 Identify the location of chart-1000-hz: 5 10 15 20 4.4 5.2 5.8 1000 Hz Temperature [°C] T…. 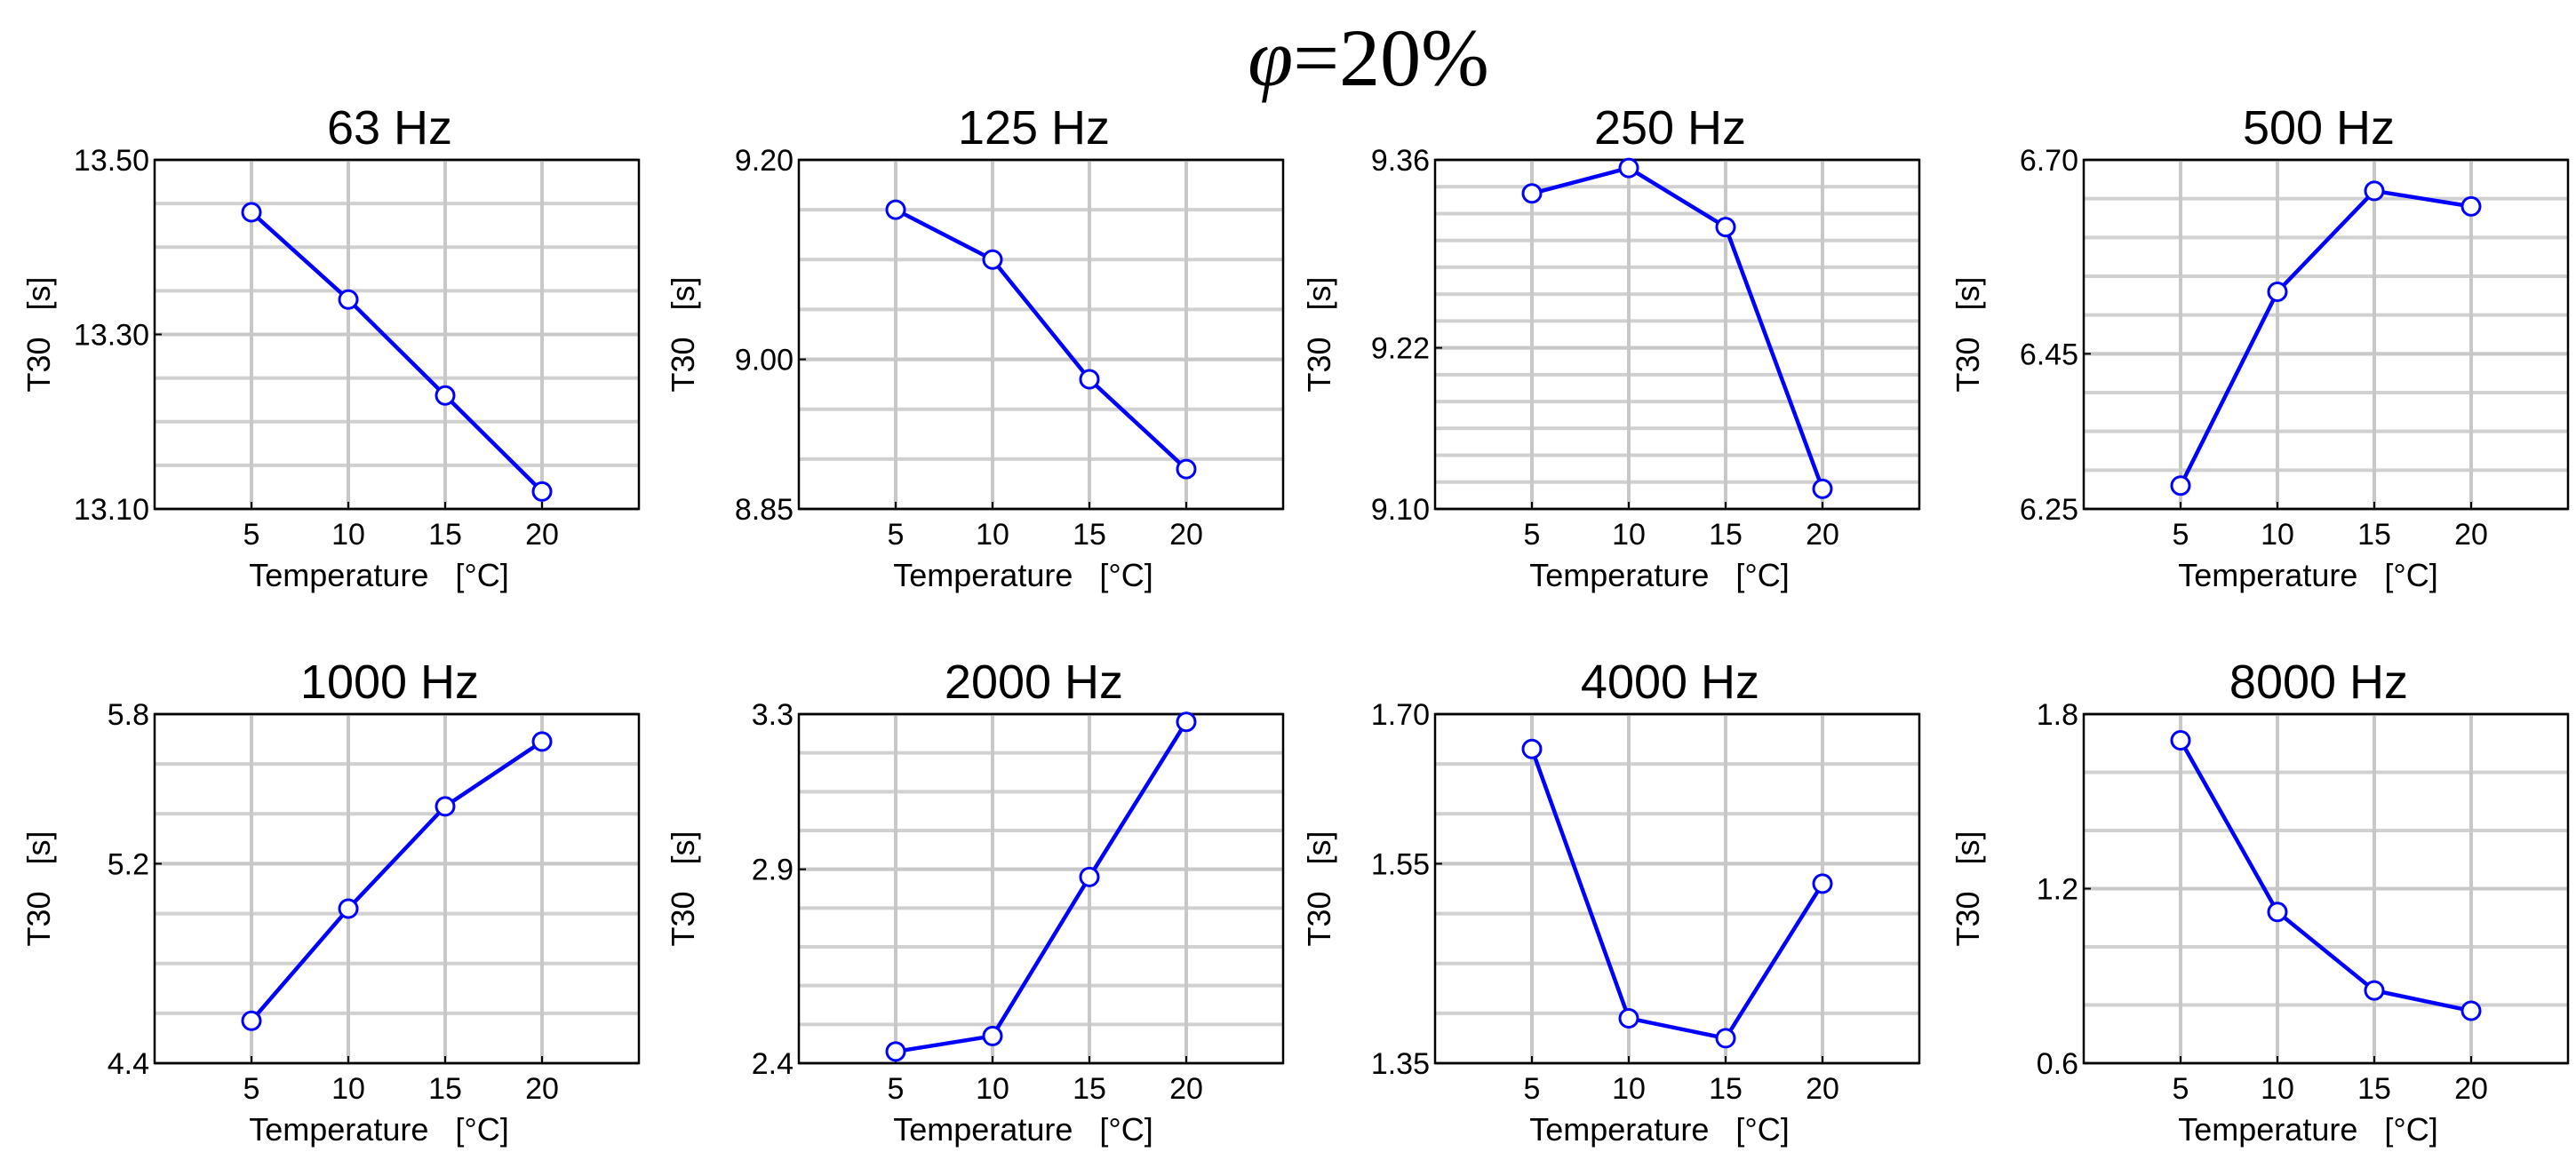
(330, 901).